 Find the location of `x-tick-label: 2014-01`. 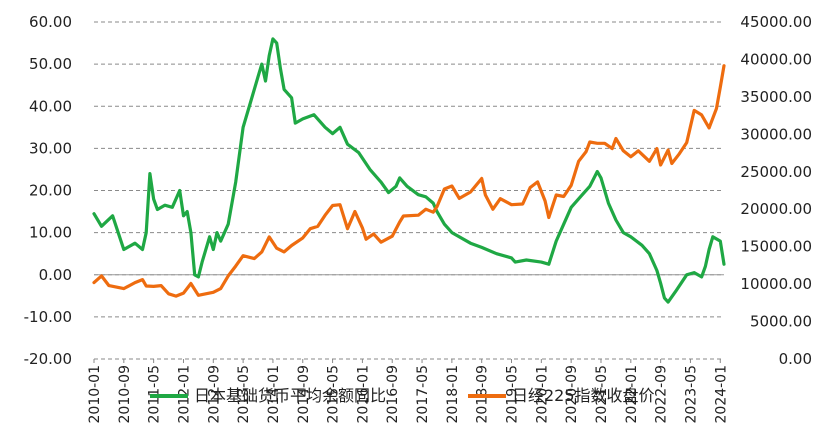

x-tick-label: 2014-01 is located at coordinates (274, 394).